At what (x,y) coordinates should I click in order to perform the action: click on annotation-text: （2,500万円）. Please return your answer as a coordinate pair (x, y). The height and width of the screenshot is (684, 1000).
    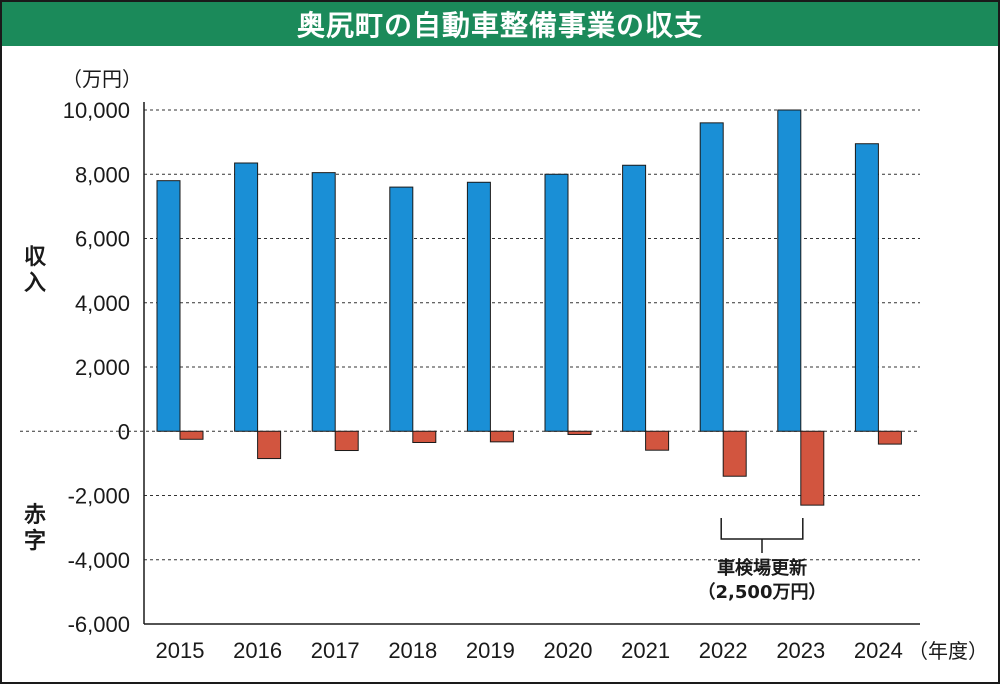
    Looking at the image, I should click on (762, 592).